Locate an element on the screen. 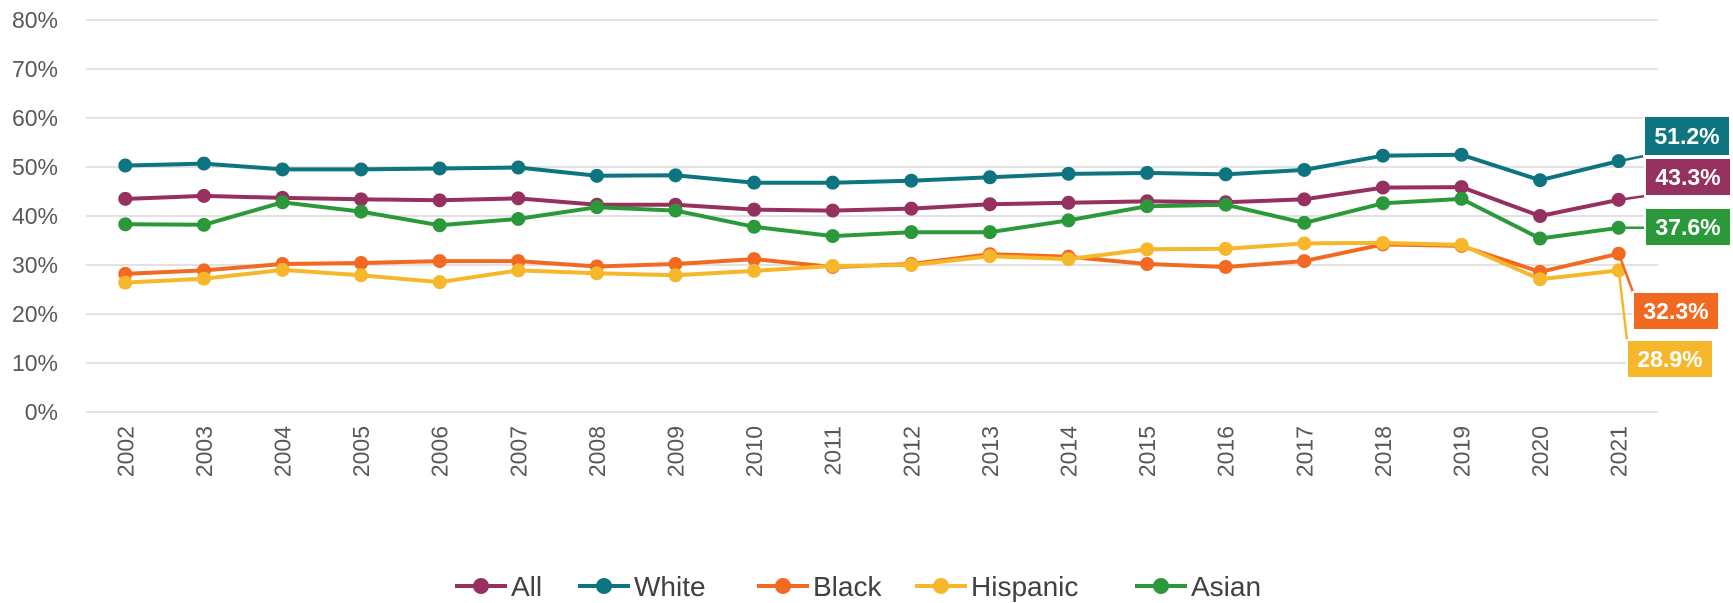  legend-item-white: White is located at coordinates (642, 586).